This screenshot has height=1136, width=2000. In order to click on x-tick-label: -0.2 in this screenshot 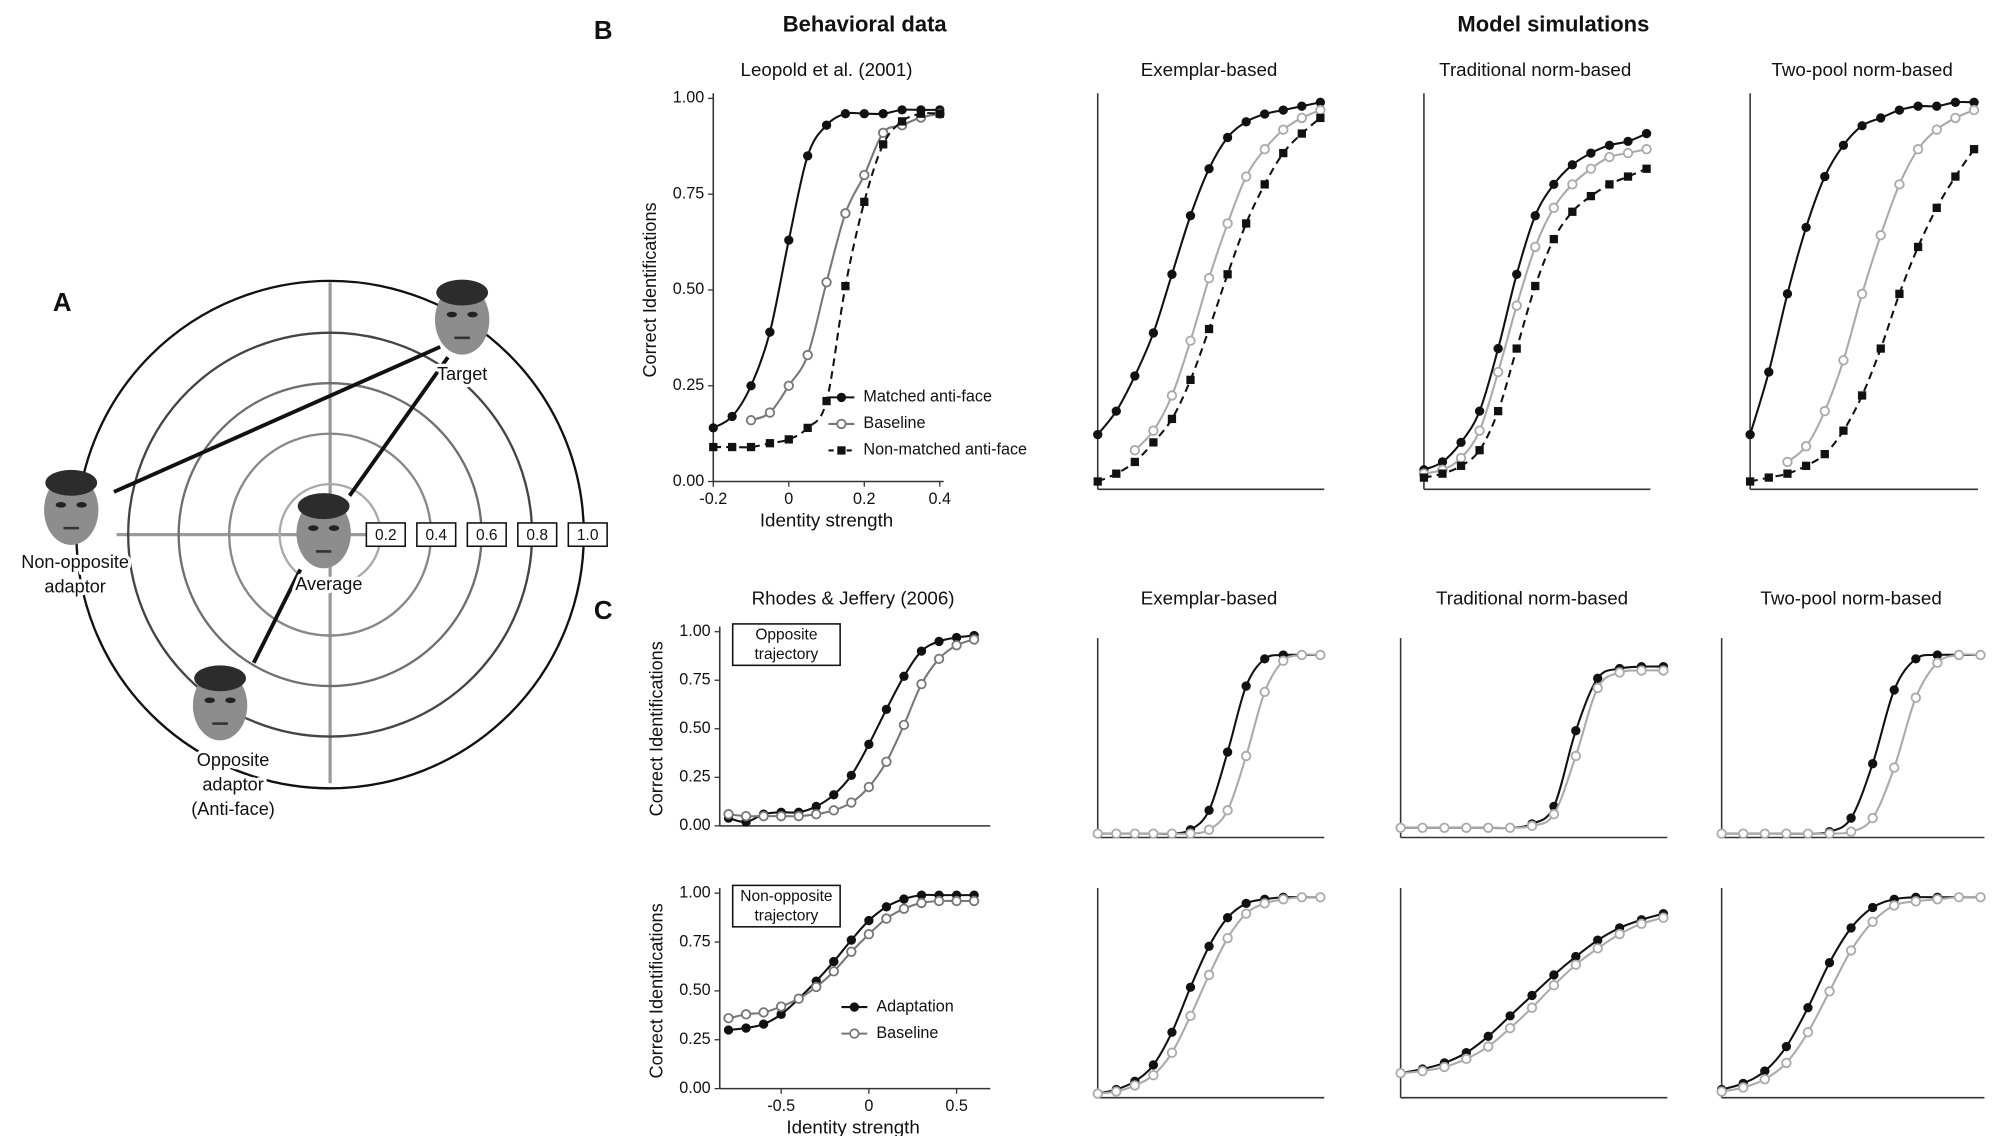, I will do `click(713, 499)`.